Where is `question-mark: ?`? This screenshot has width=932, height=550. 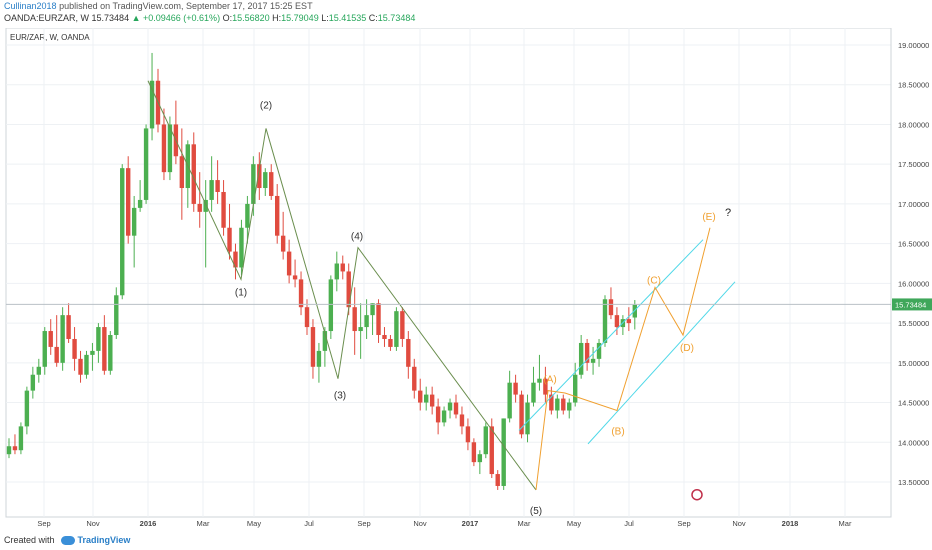 question-mark: ? is located at coordinates (728, 213).